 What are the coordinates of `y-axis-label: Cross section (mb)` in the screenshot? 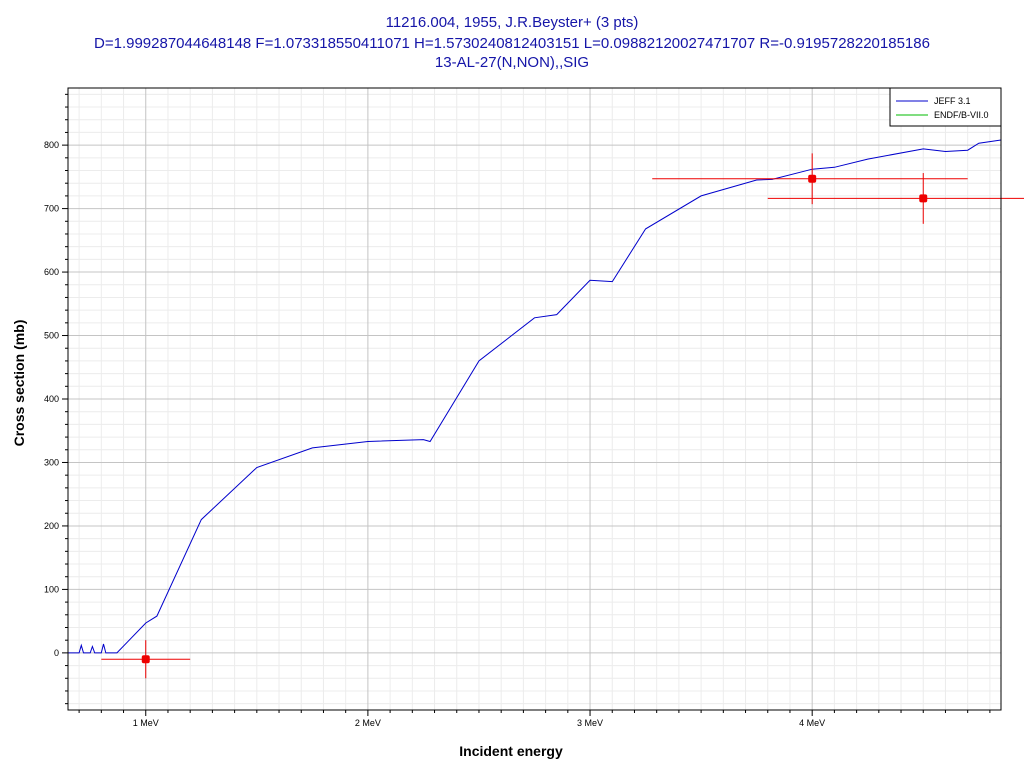 It's located at (19, 383).